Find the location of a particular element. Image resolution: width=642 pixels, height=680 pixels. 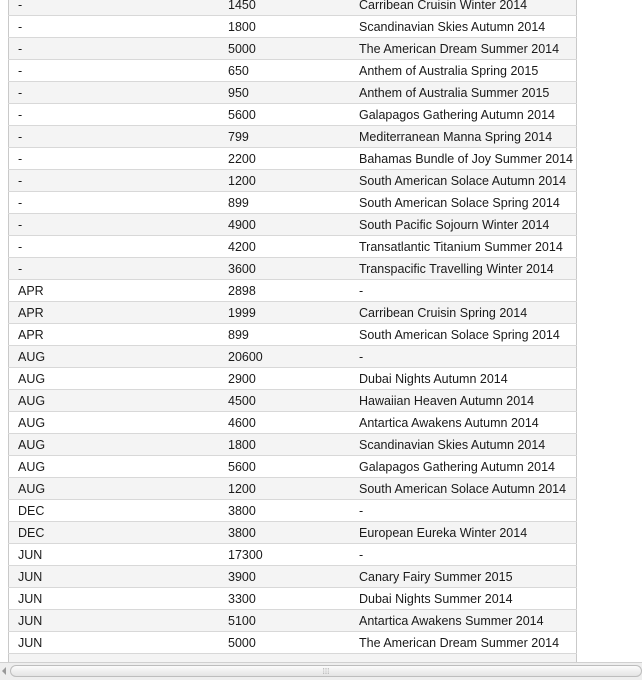

price-cell: 2900 is located at coordinates (293, 378).